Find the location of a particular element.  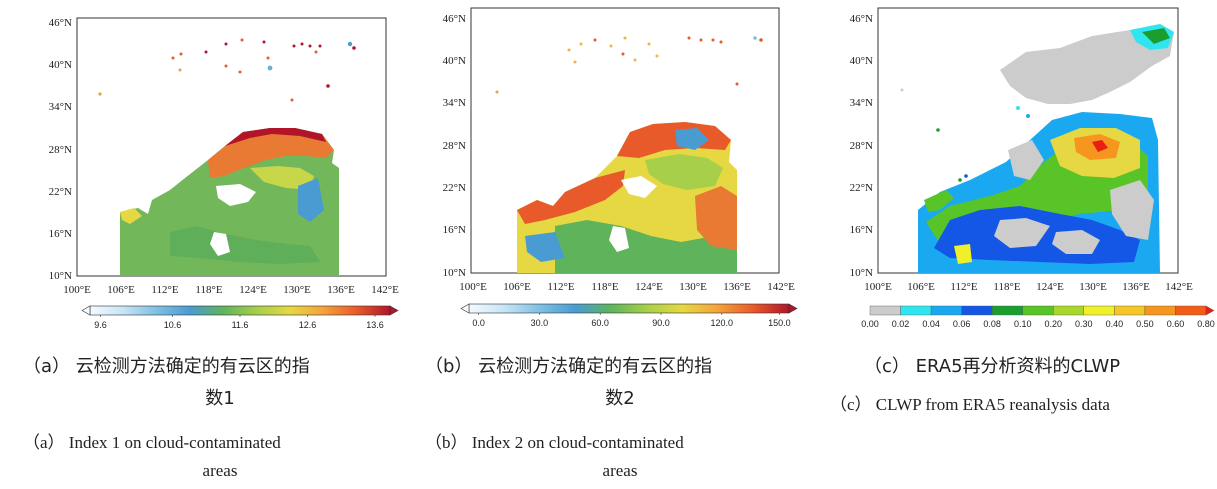

caption-en: （a） Index 1 on cloud-contaminated is located at coordinates (152, 442).